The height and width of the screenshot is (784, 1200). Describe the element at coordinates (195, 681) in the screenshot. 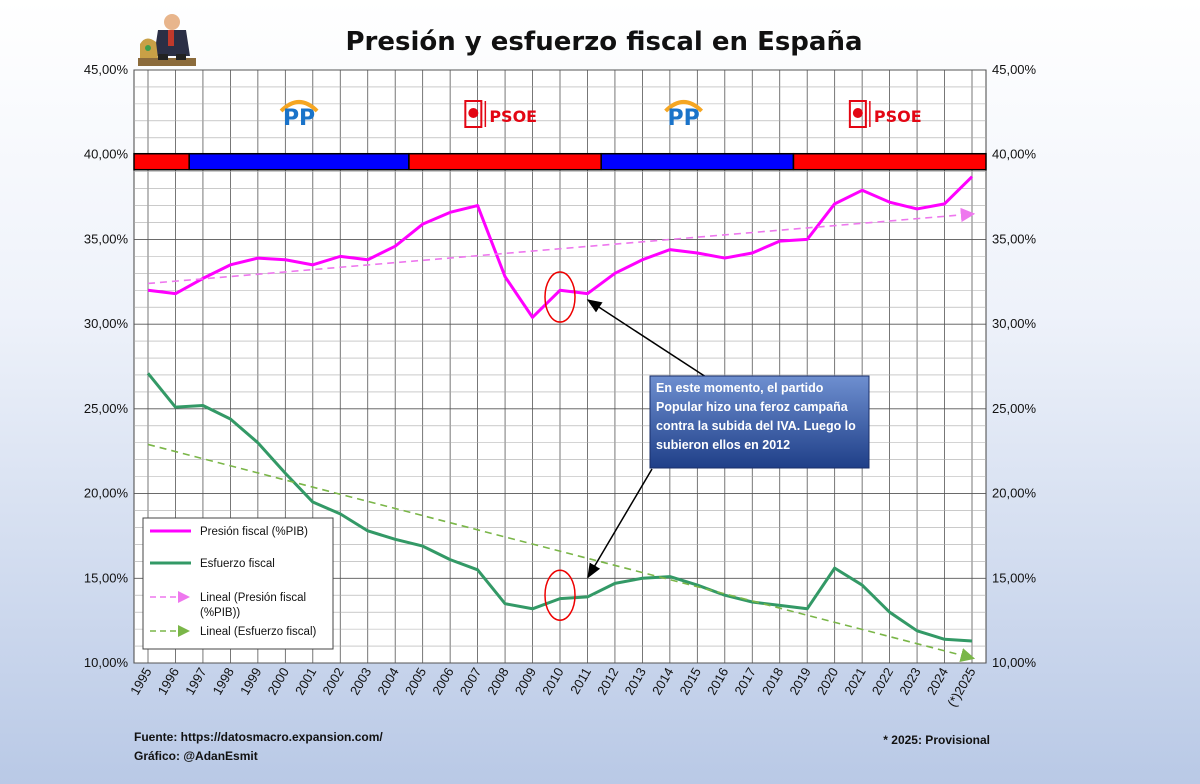

I see `x-tick: 1997` at that location.